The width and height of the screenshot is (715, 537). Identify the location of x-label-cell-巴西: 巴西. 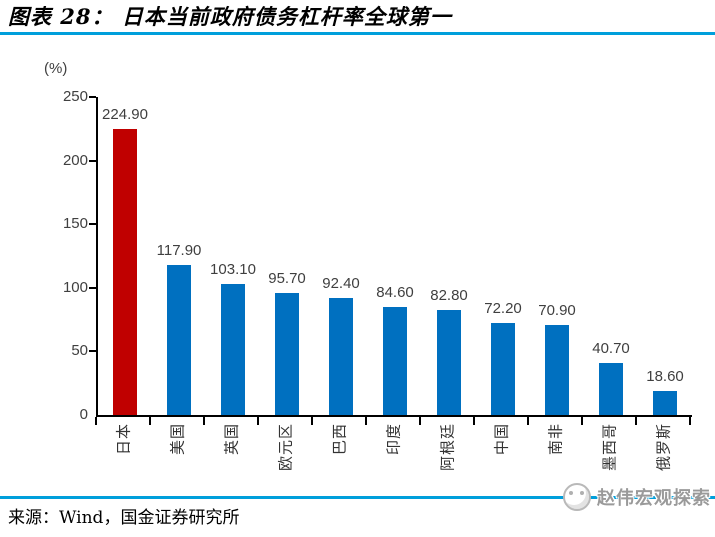
(339, 460).